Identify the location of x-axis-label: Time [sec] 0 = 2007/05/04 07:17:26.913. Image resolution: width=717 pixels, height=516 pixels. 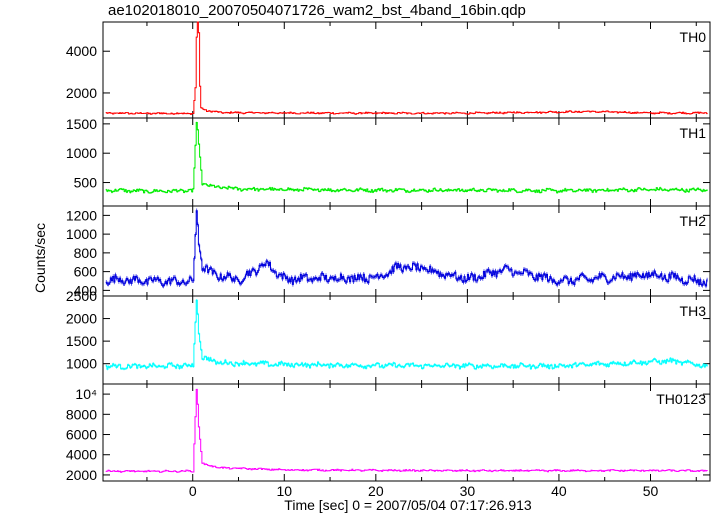
(408, 505).